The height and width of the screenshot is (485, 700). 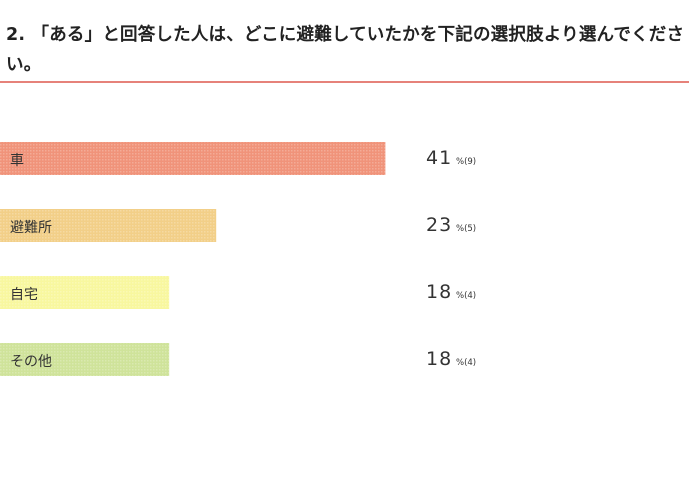 What do you see at coordinates (439, 359) in the screenshot?
I see `percent-label-3: 18` at bounding box center [439, 359].